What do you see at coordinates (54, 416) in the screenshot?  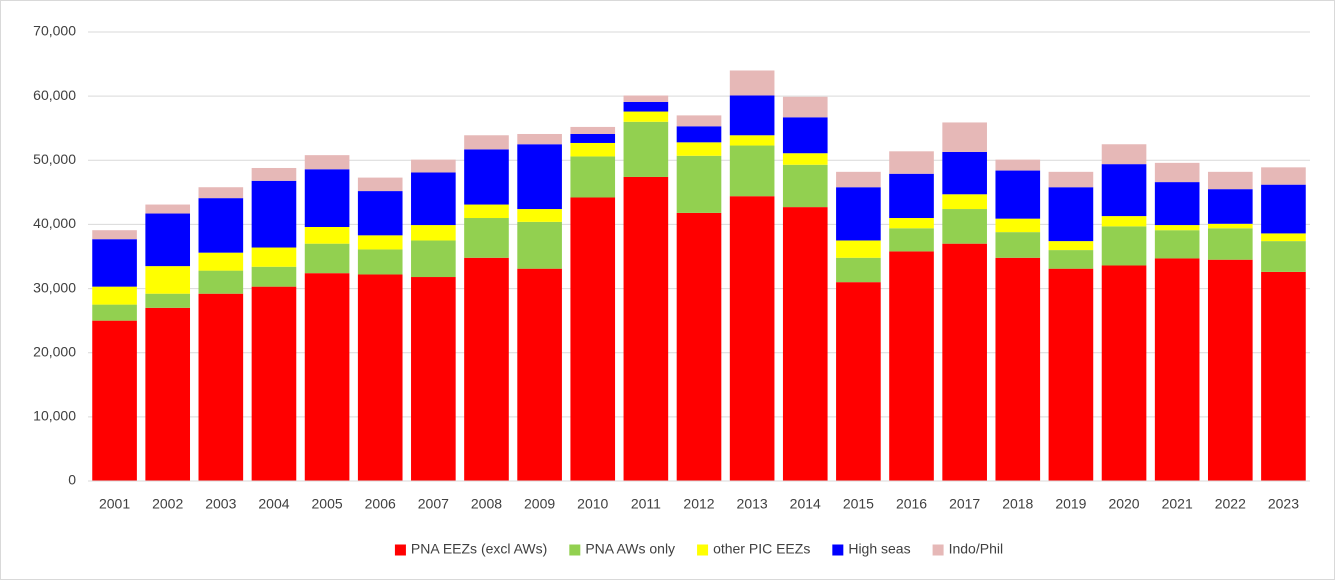 I see `y-tick-label: 10,000` at bounding box center [54, 416].